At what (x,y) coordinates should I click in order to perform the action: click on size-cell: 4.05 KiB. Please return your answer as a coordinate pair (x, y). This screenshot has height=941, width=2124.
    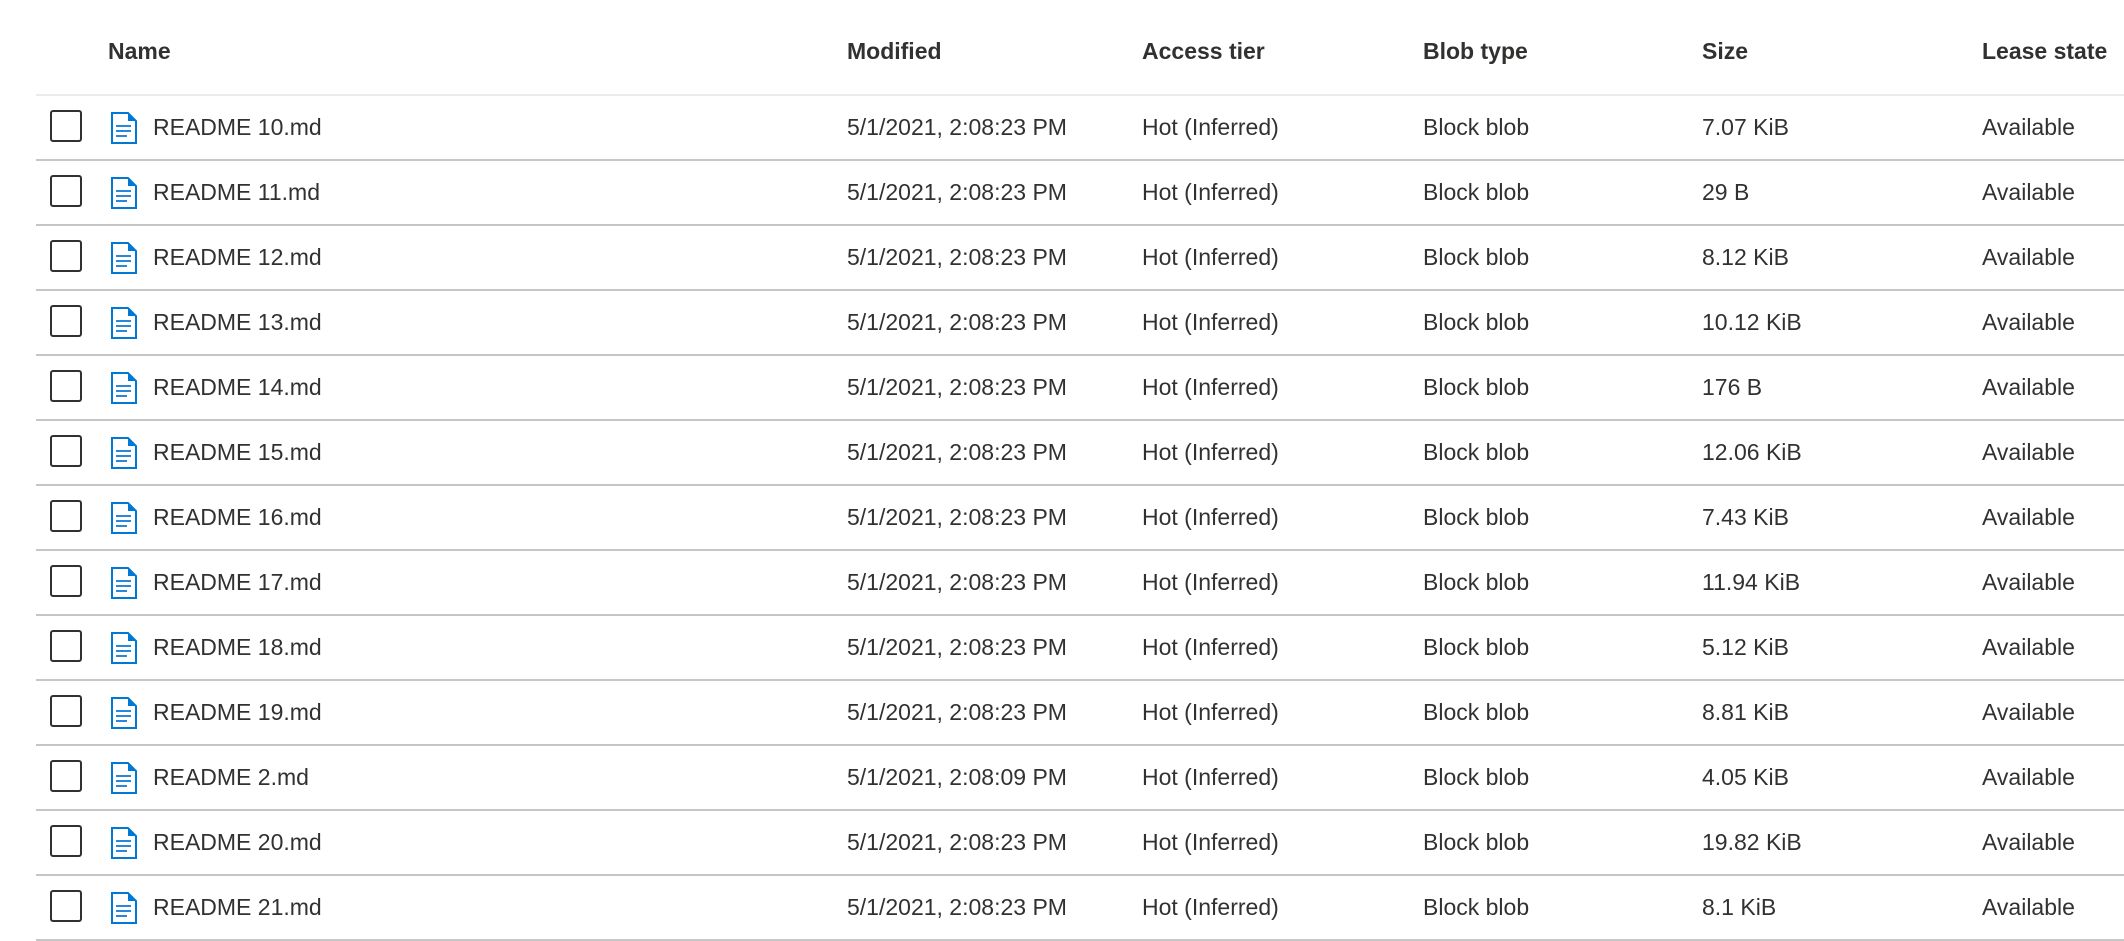
    Looking at the image, I should click on (1745, 777).